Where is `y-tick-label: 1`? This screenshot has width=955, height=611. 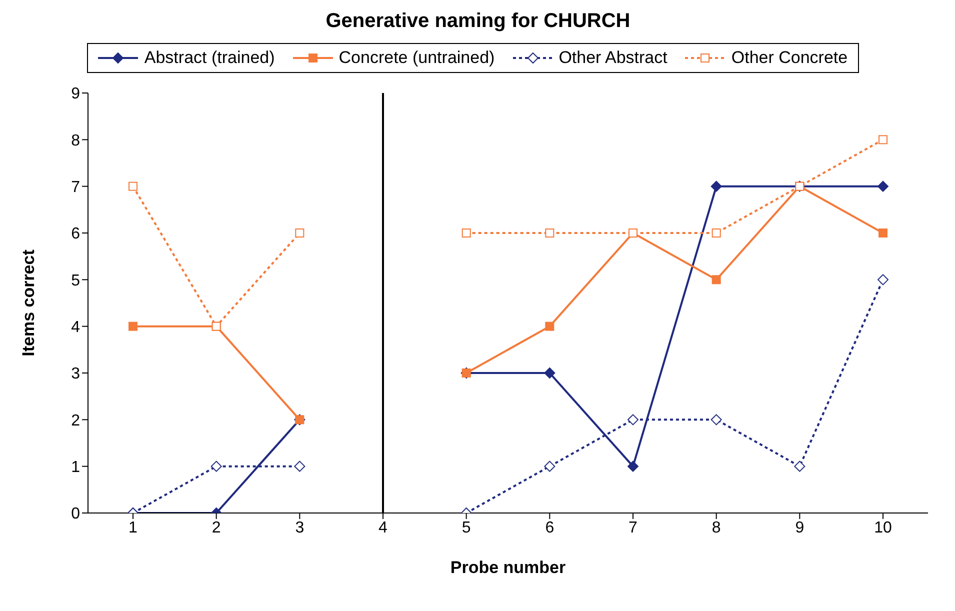 y-tick-label: 1 is located at coordinates (75, 467).